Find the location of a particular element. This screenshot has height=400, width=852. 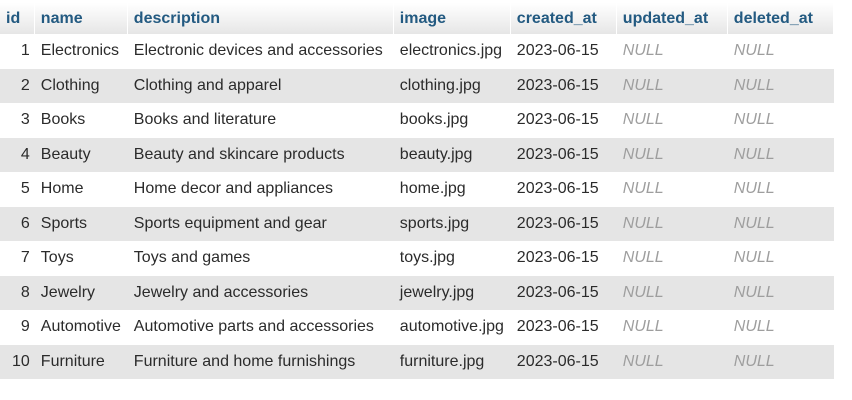

cell-name: Automotive is located at coordinates (81, 327).